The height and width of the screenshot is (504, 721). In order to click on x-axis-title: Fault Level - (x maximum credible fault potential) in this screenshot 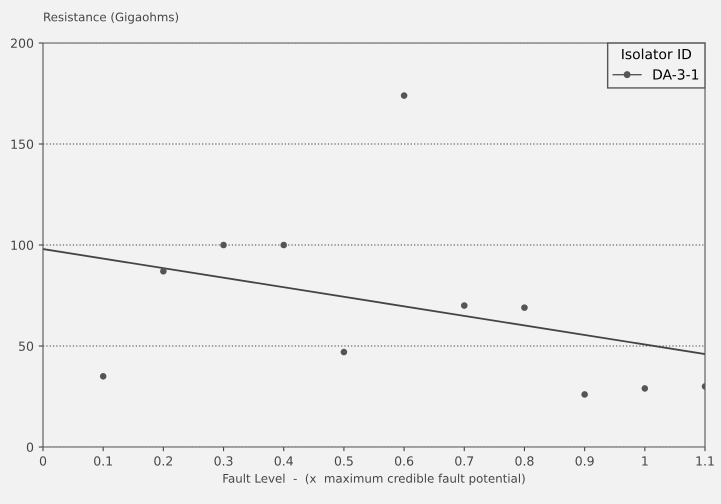, I will do `click(374, 480)`.